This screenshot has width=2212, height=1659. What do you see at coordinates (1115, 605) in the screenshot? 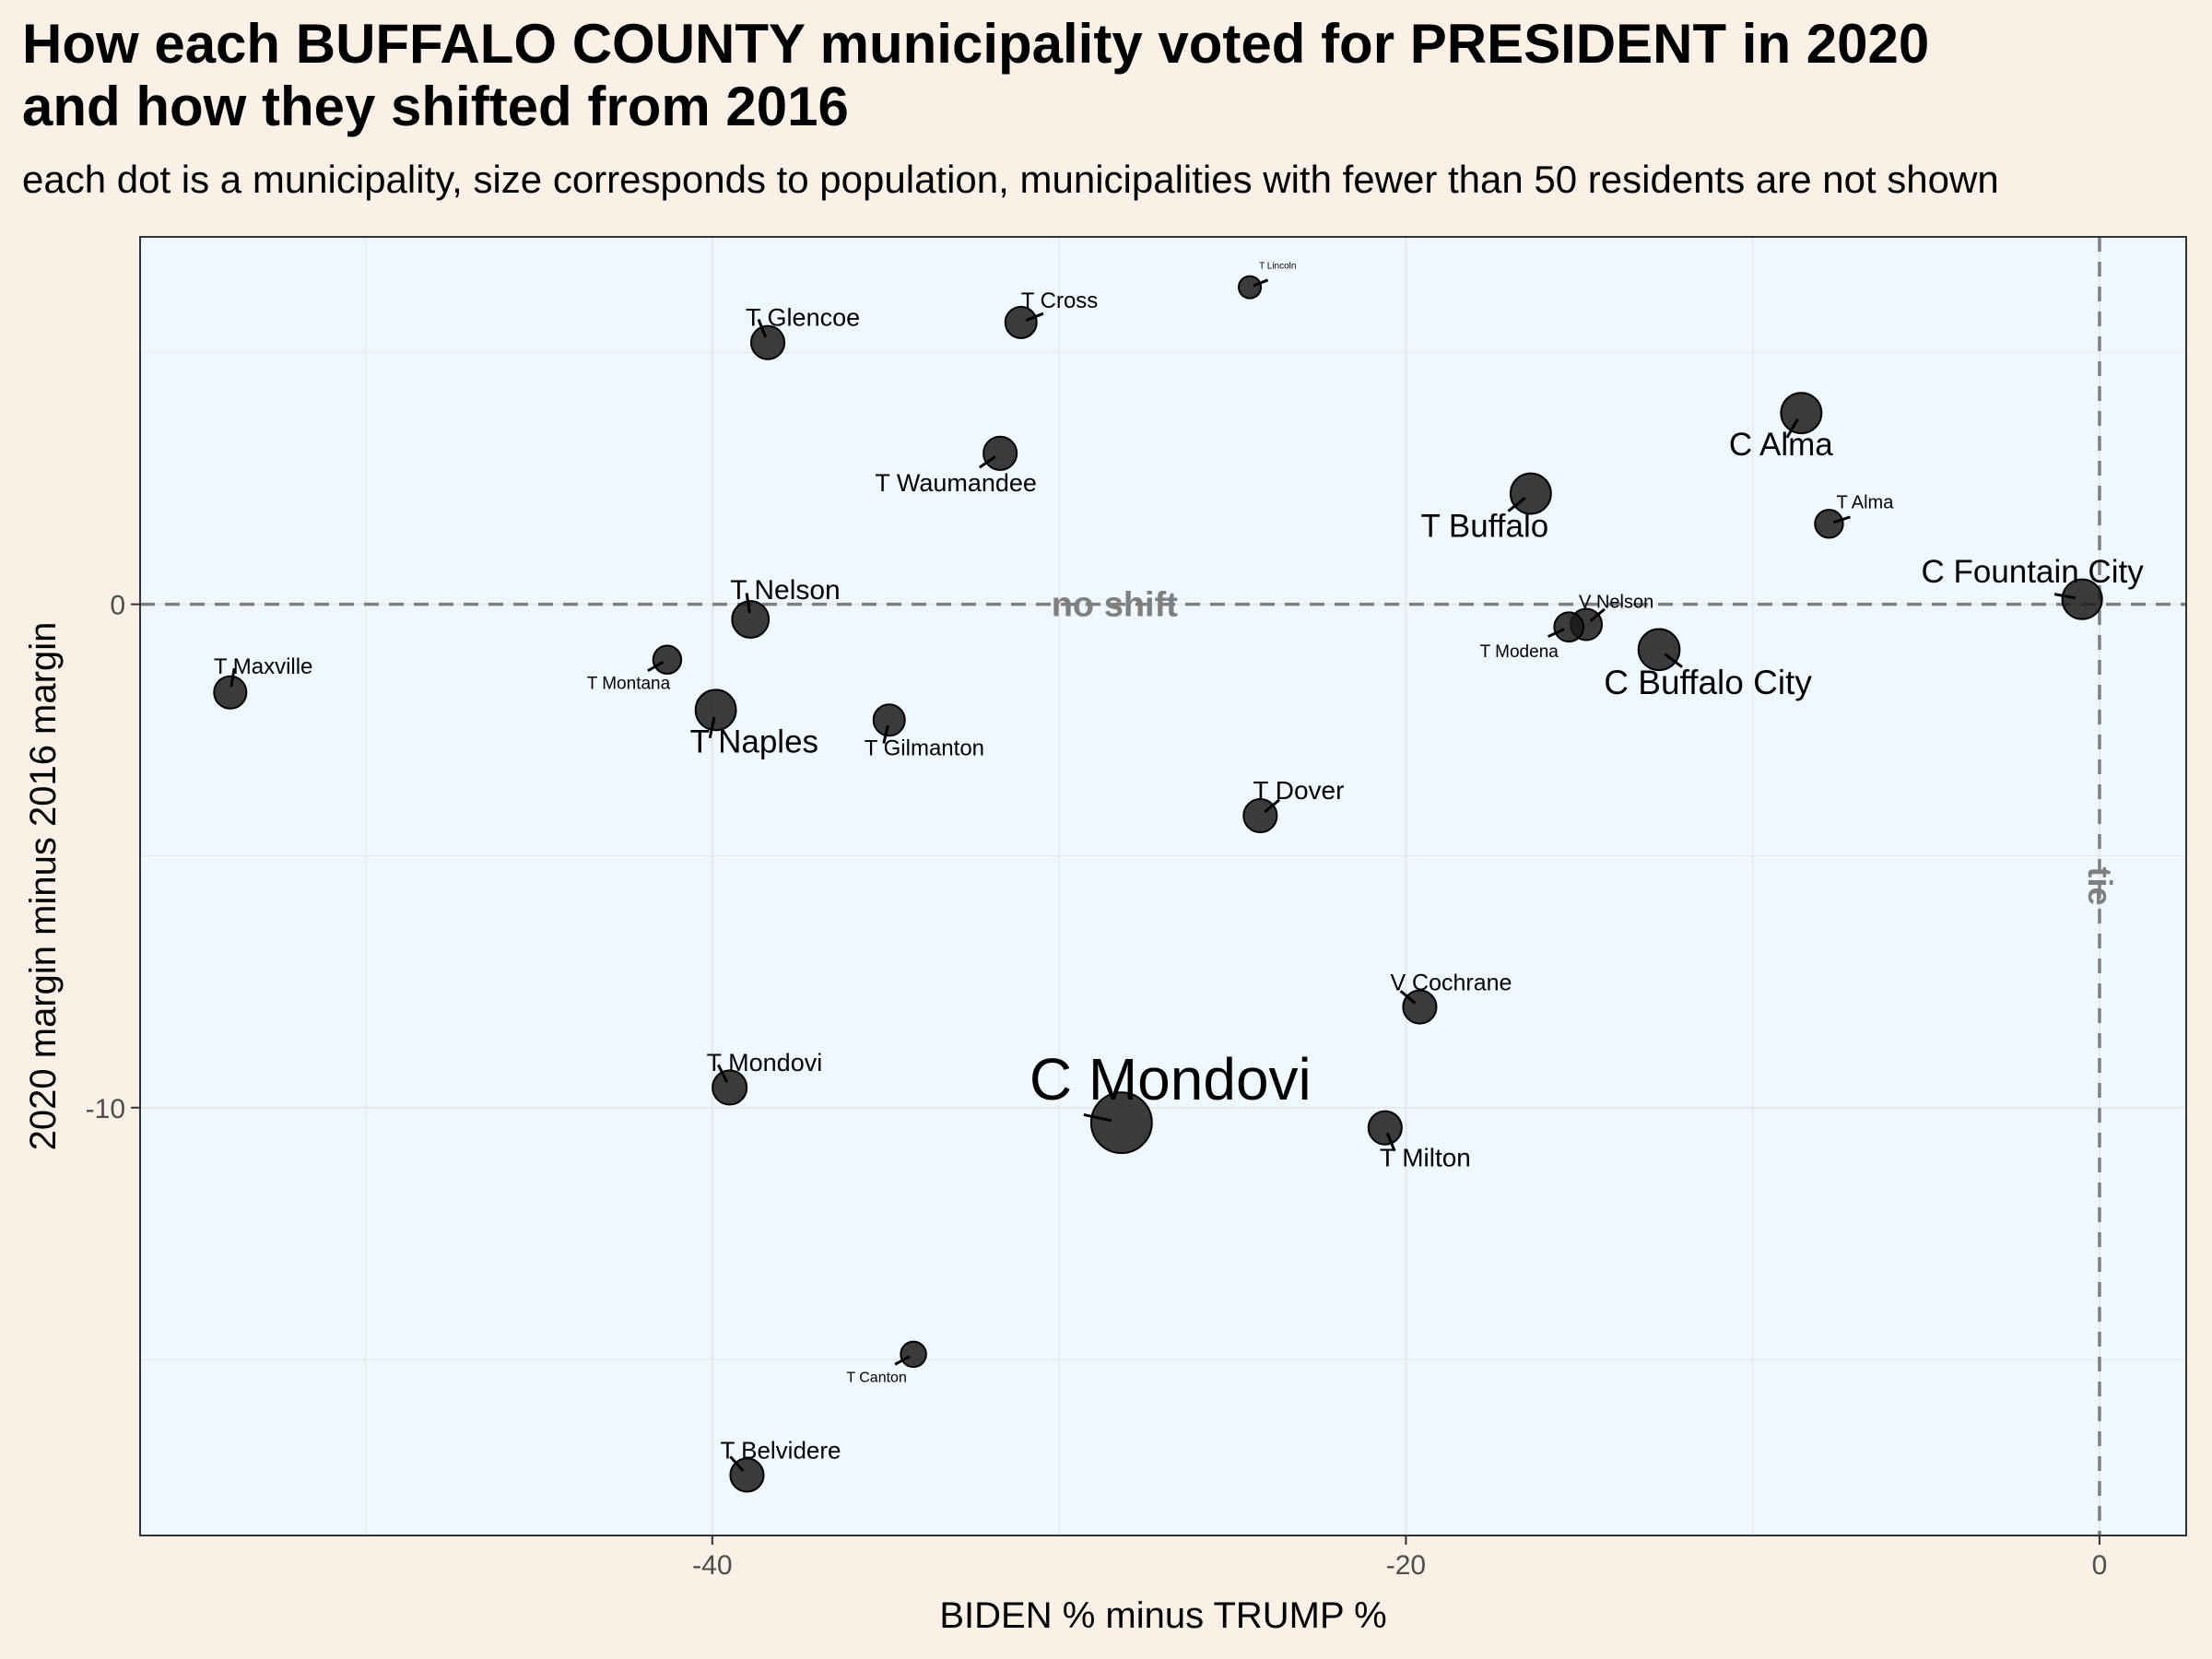
I see `no-shift-label: no shift` at bounding box center [1115, 605].